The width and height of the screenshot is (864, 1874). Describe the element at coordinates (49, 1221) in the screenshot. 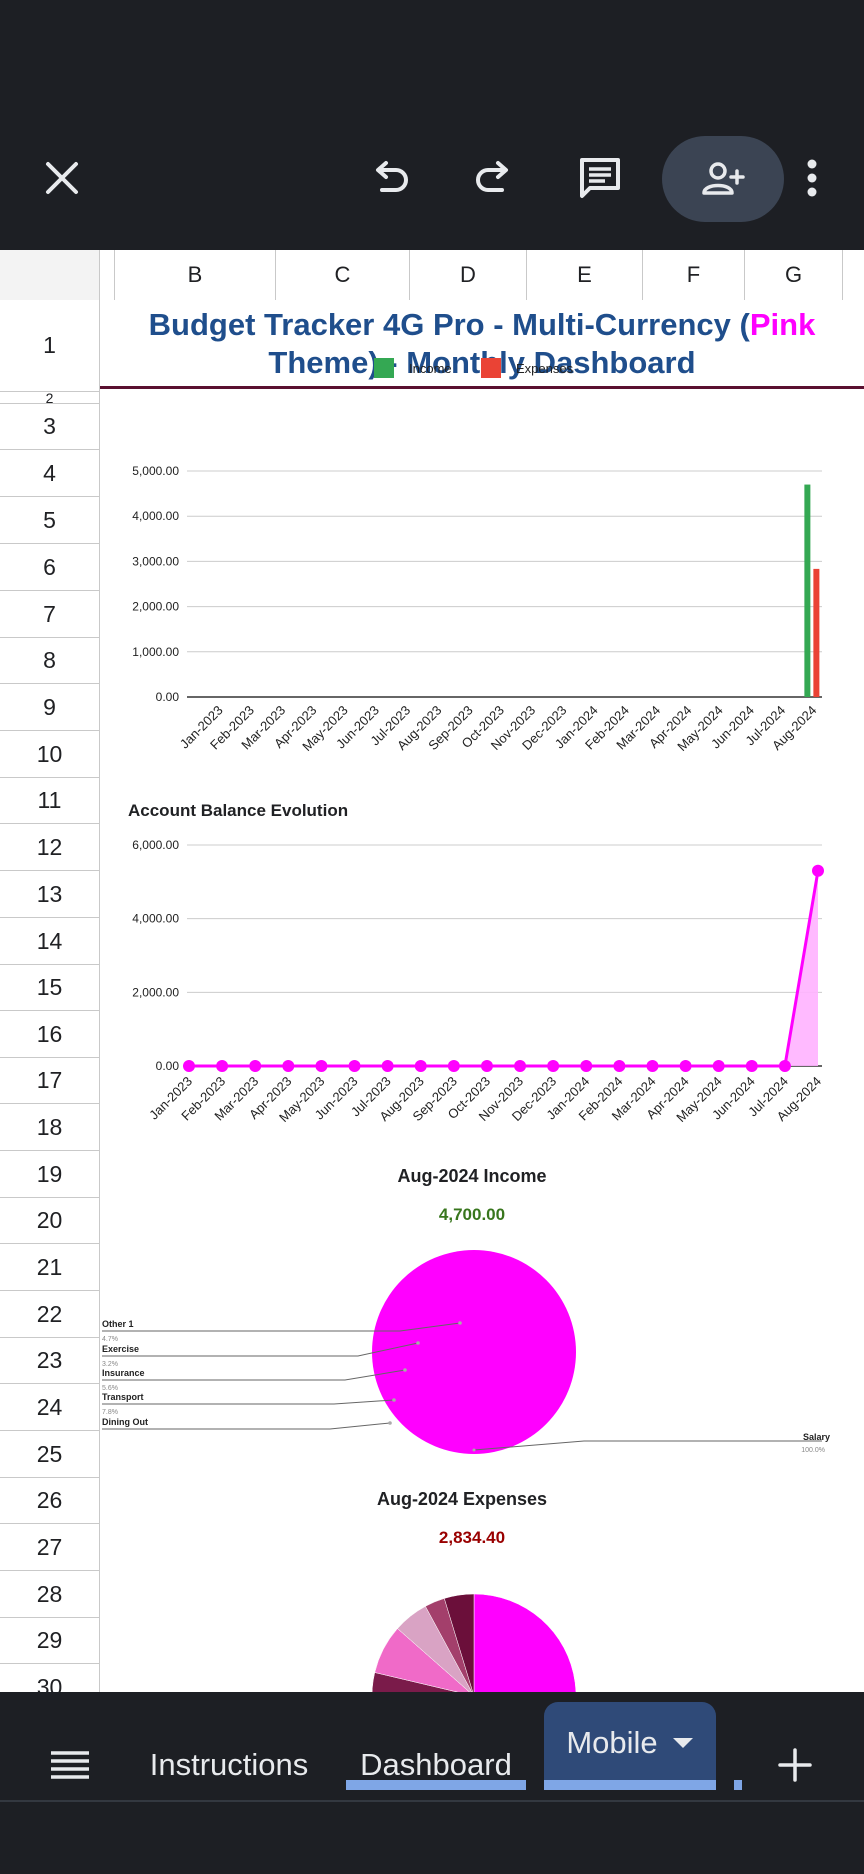

I see `row-header: 20` at that location.